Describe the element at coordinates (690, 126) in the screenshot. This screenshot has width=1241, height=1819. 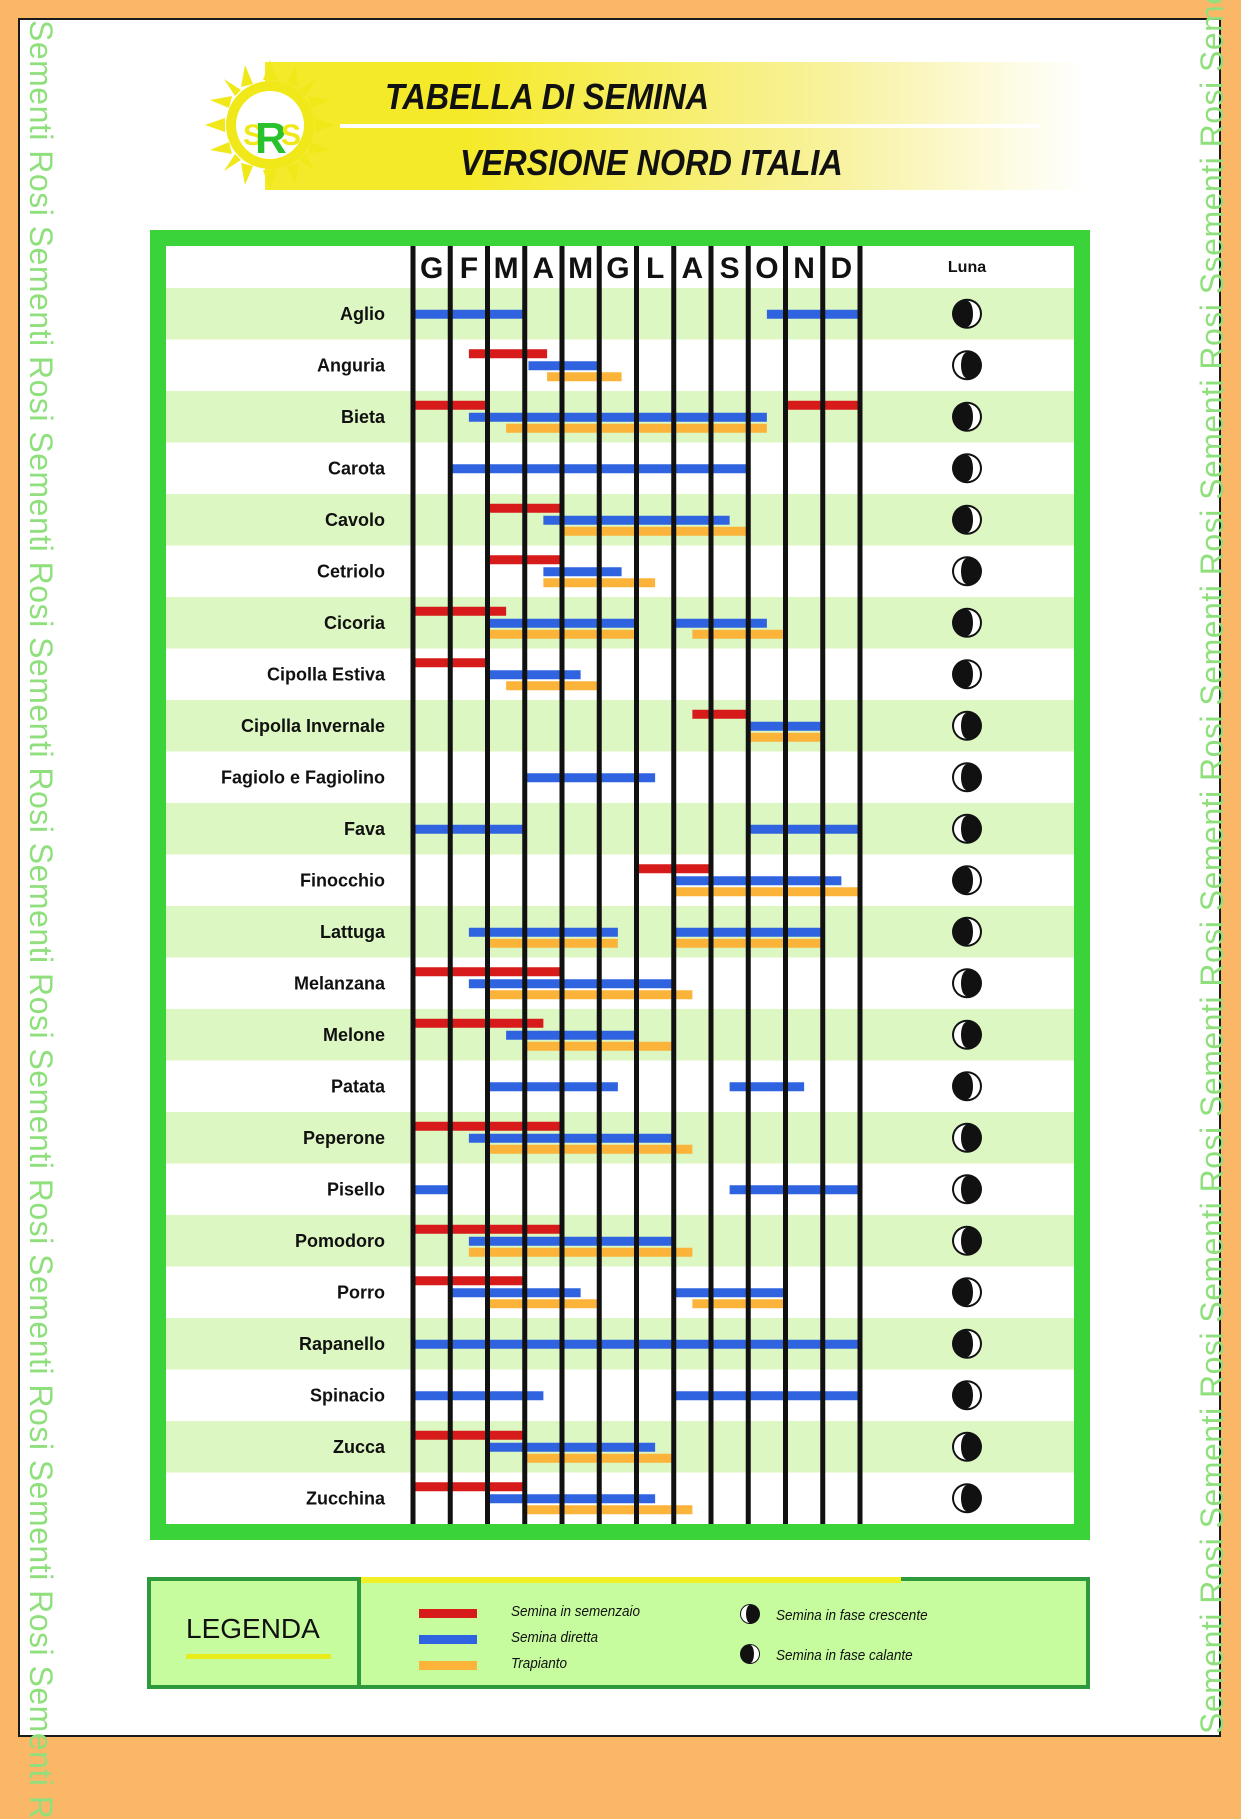
I see `header-divider` at that location.